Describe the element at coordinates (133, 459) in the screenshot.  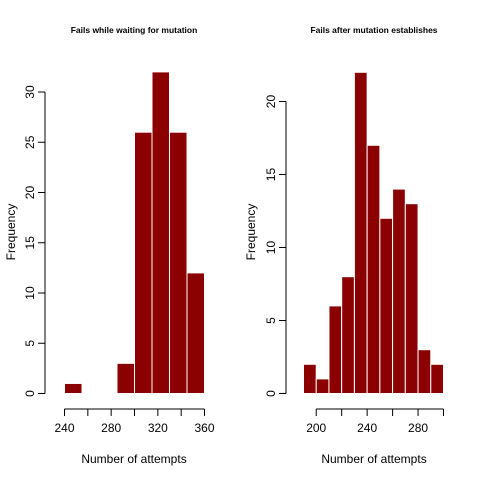
I see `left-x-axis-label: Number of attempts` at that location.